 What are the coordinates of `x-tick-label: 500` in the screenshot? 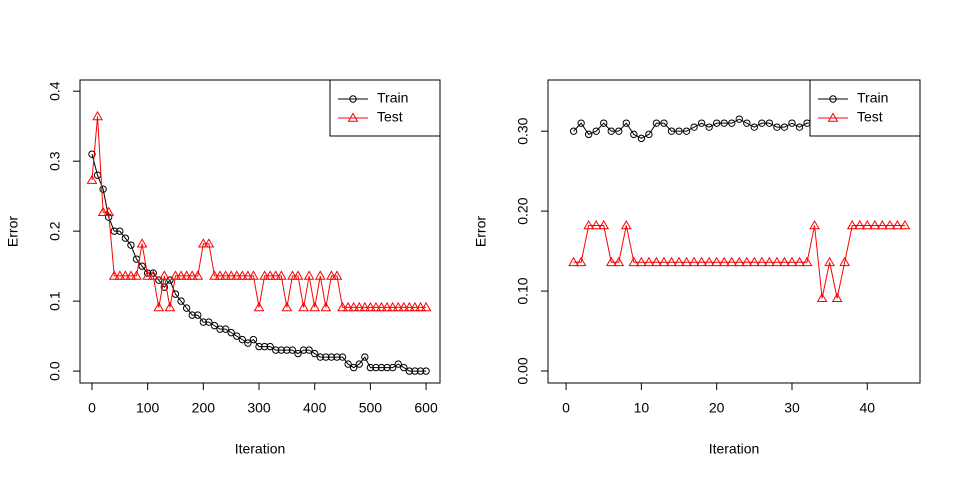 It's located at (371, 408).